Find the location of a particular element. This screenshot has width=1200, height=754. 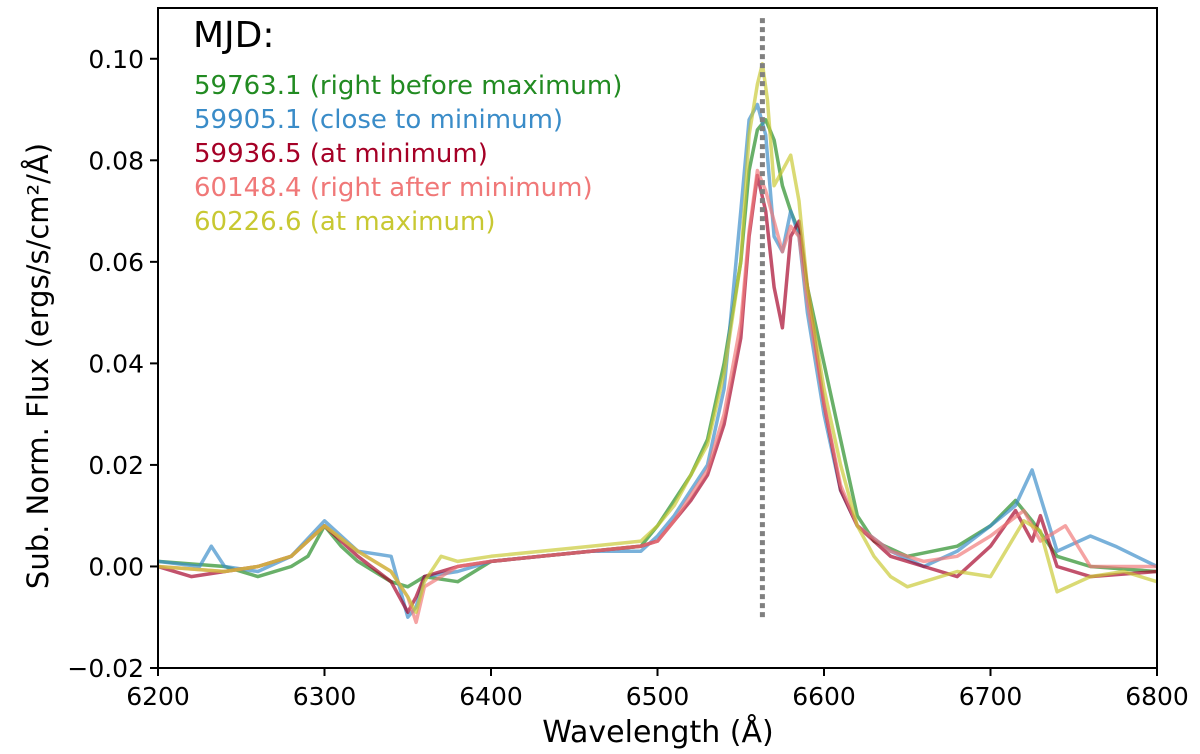

x-tick-label: 6500 is located at coordinates (658, 696).